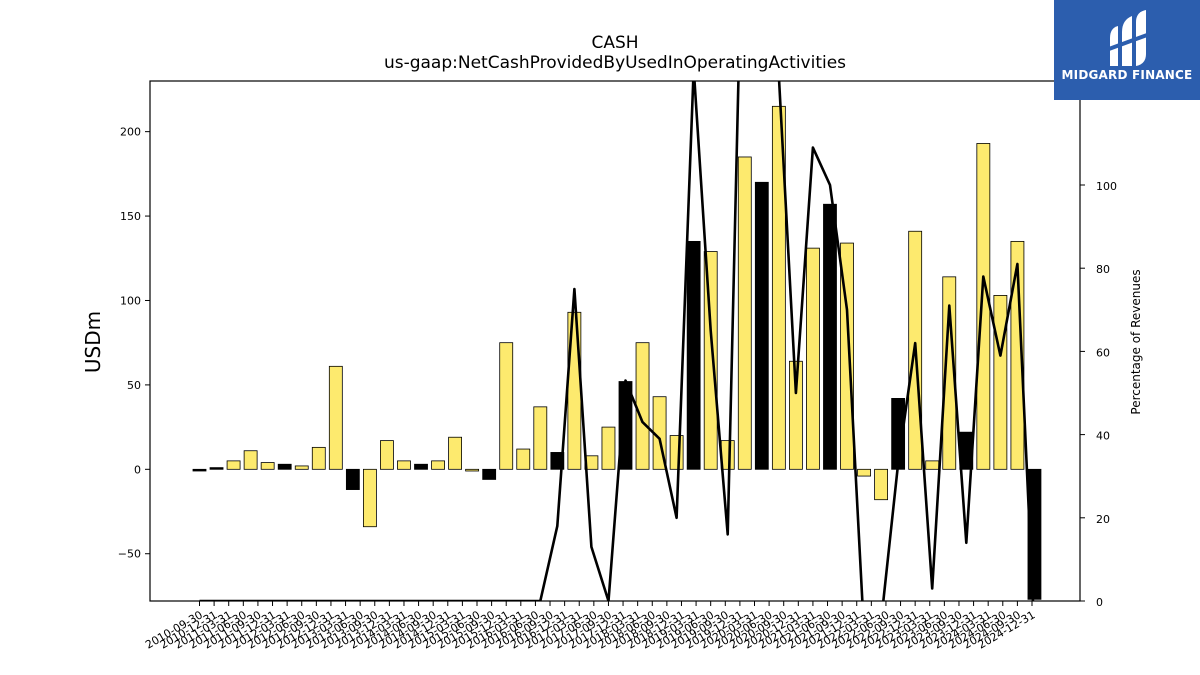  Describe the element at coordinates (1127, 75) in the screenshot. I see `logo-text: MIDGARD FINANCE` at that location.